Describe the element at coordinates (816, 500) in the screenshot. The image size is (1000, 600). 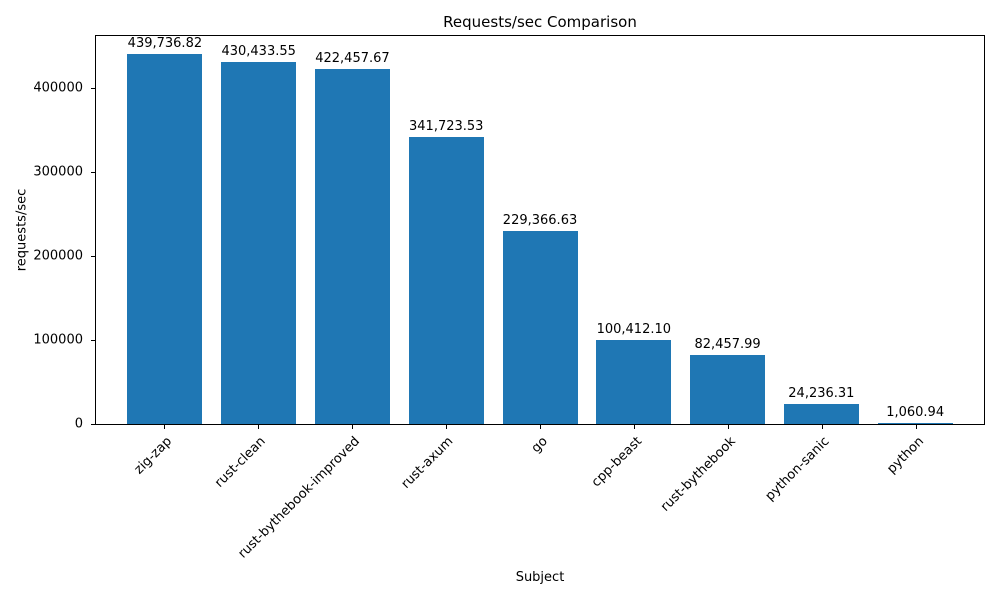
I see `xlabel-slot: python-sanic` at that location.